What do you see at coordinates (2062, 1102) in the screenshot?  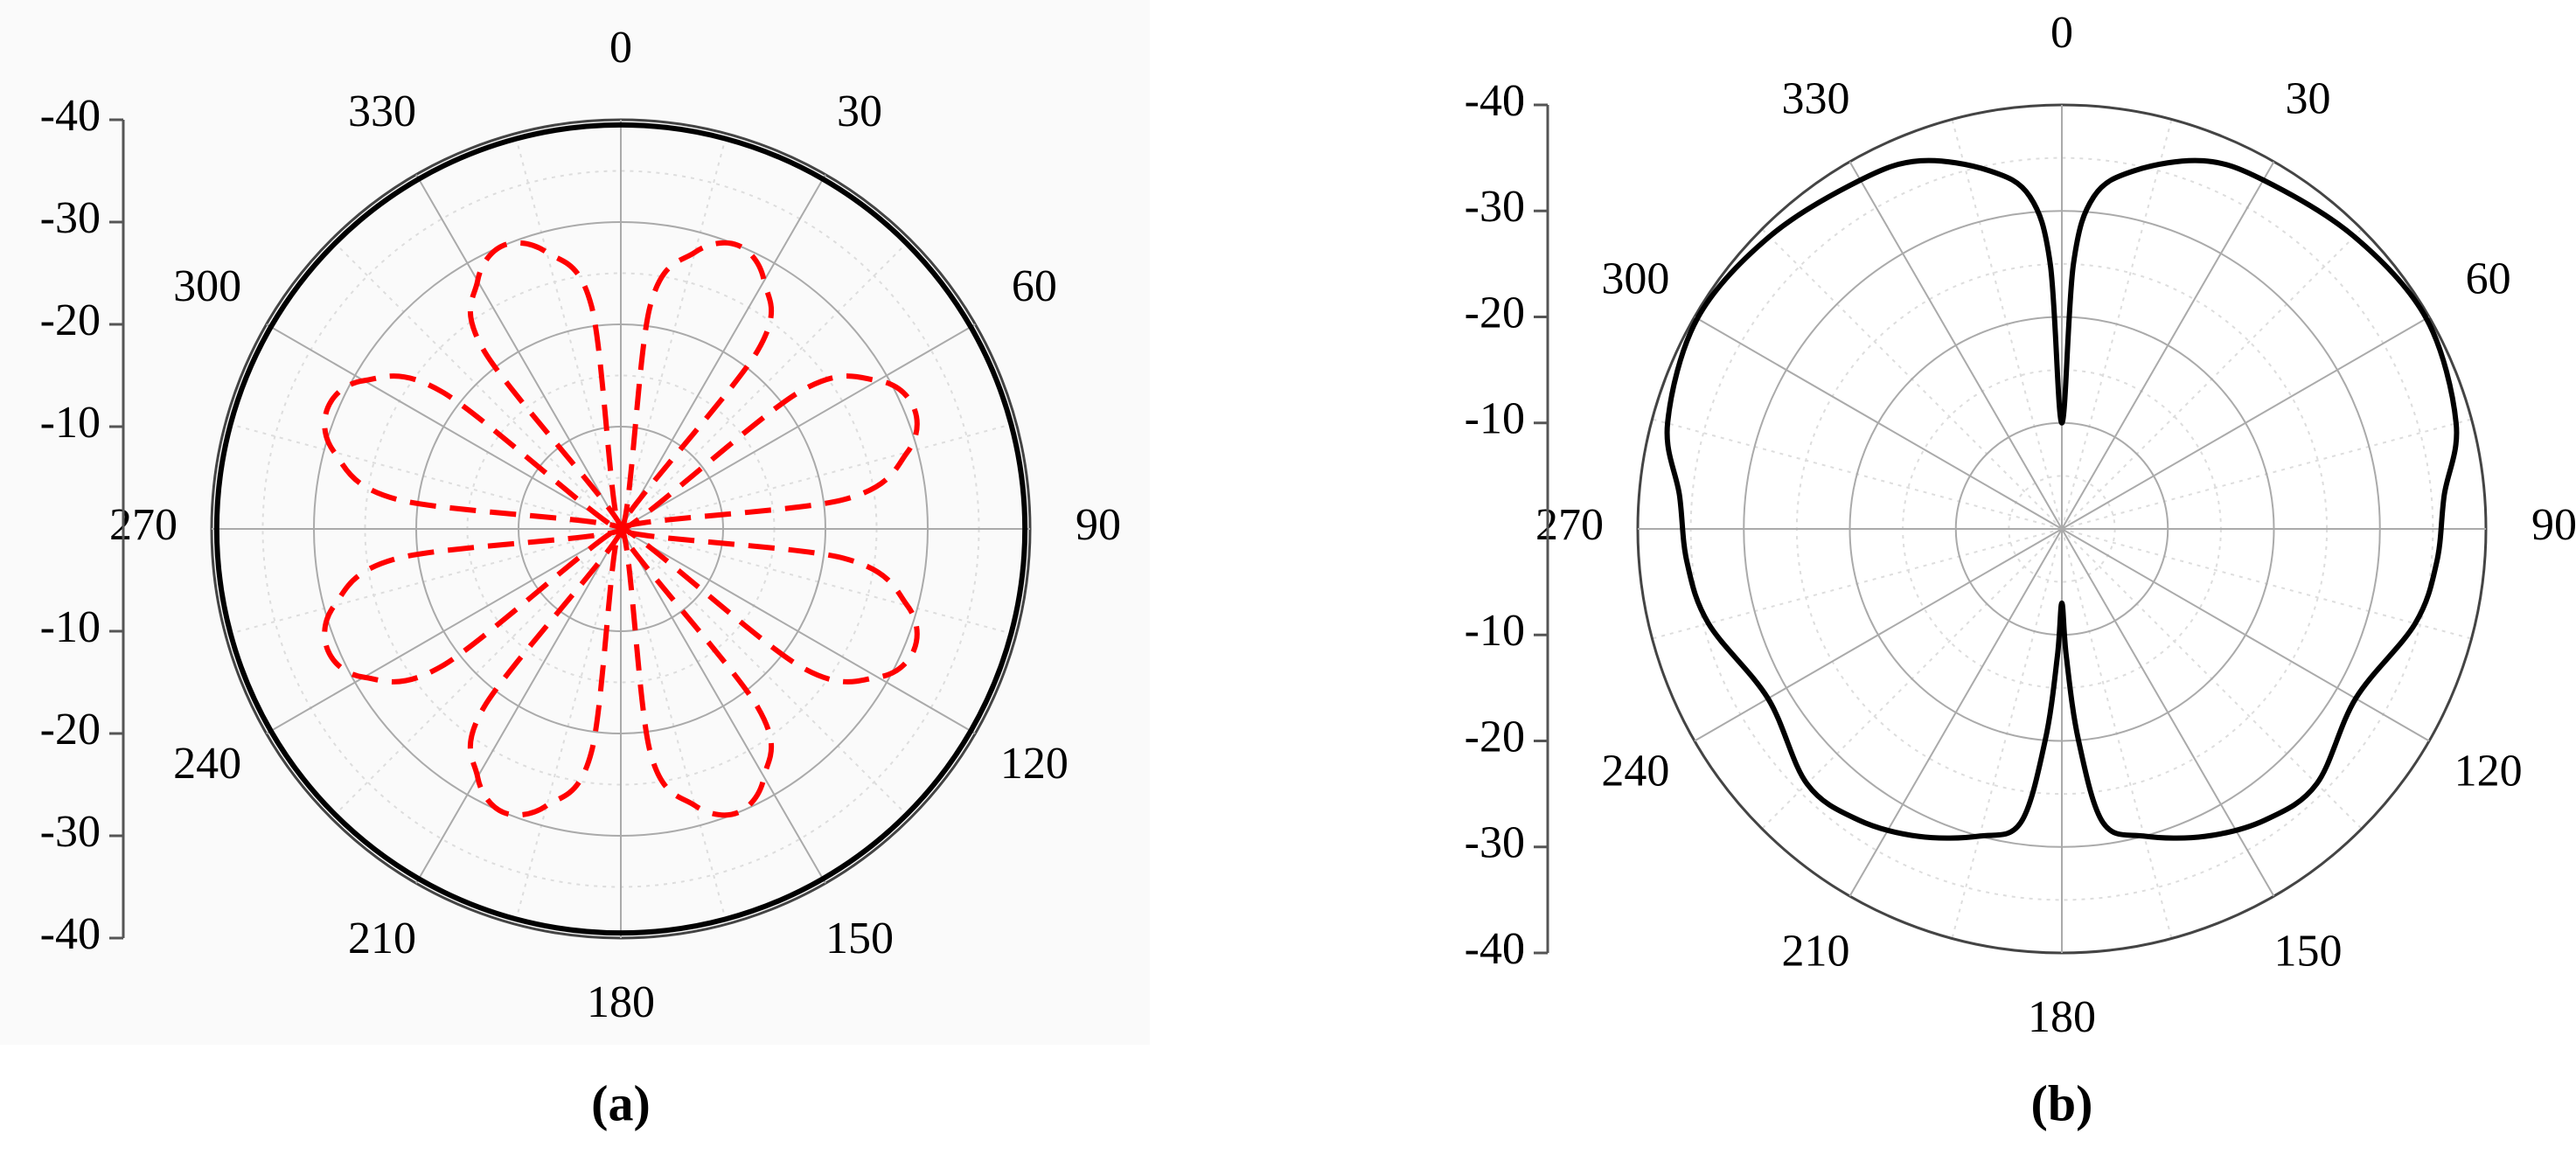 I see `caption: (b)` at bounding box center [2062, 1102].